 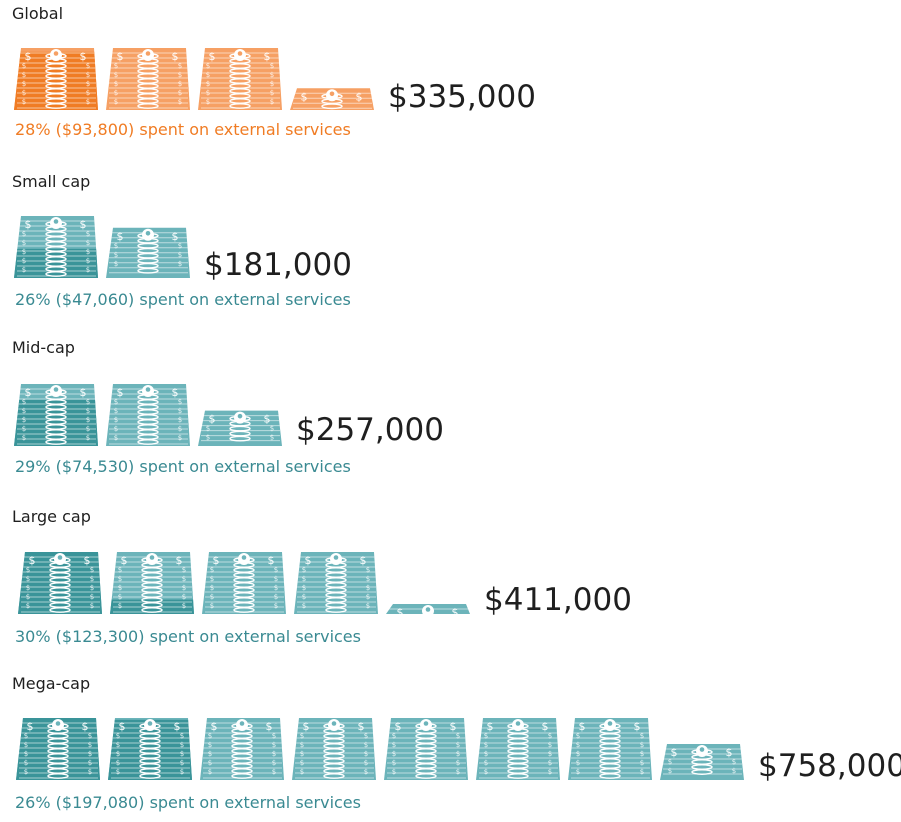 I want to click on external-services-note: 29% ($74,530) spent on external services, so click(x=183, y=466).